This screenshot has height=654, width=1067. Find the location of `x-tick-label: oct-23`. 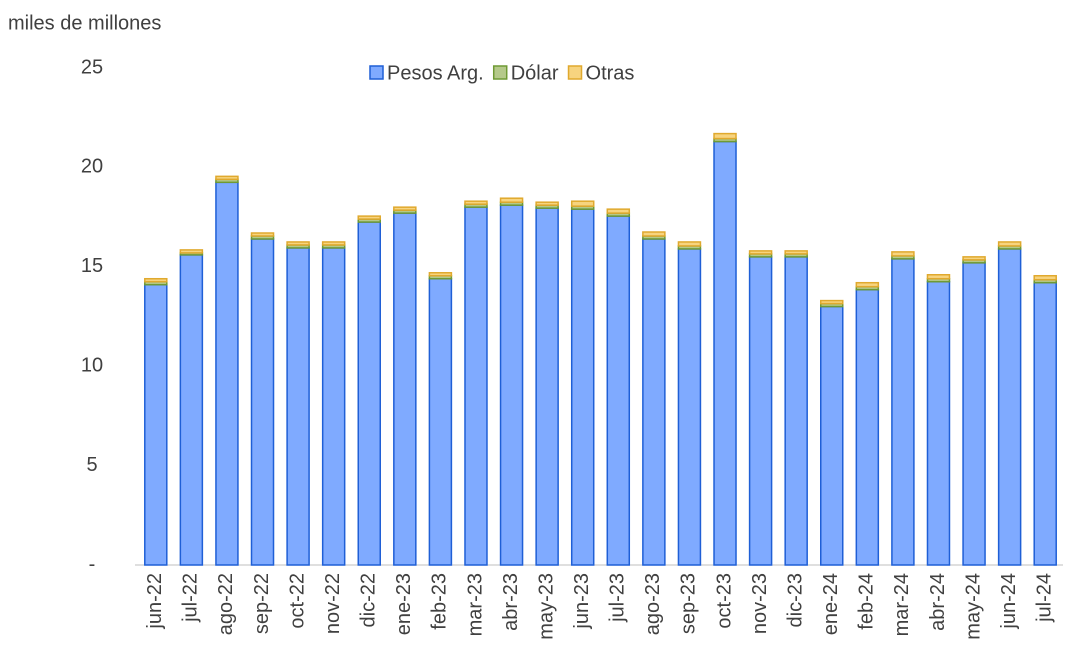

x-tick-label: oct-23 is located at coordinates (724, 601).